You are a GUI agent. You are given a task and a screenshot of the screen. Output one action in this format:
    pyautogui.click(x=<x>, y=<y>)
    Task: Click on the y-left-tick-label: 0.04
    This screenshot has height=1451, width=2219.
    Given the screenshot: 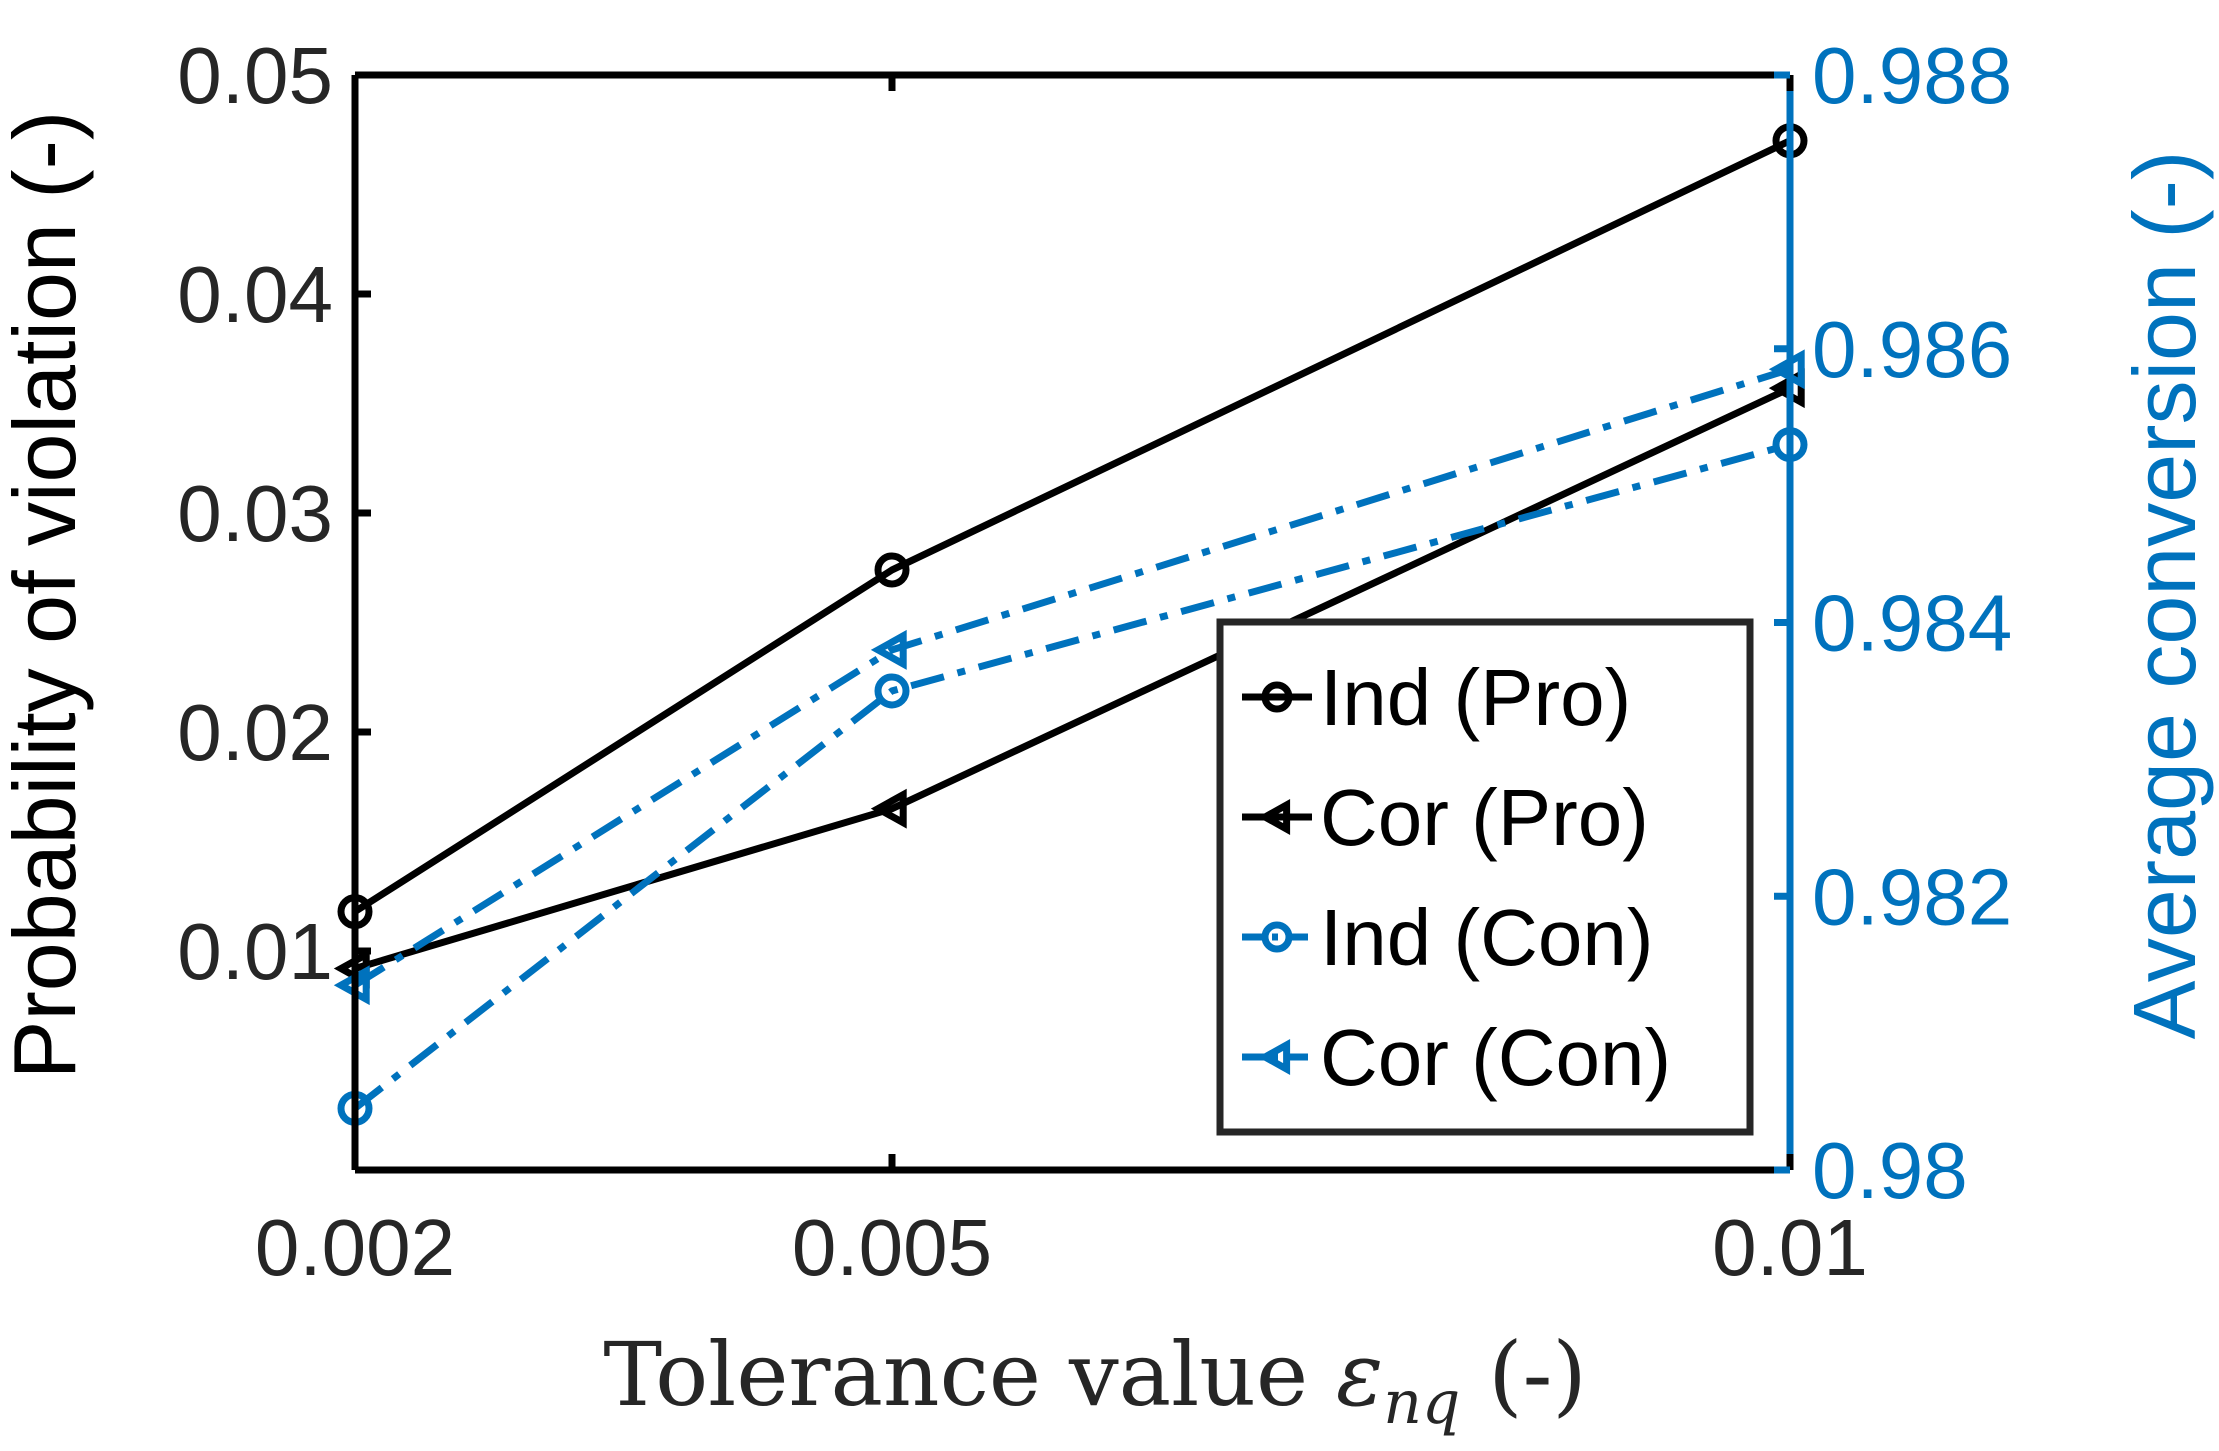 What is the action you would take?
    pyautogui.click(x=255, y=294)
    